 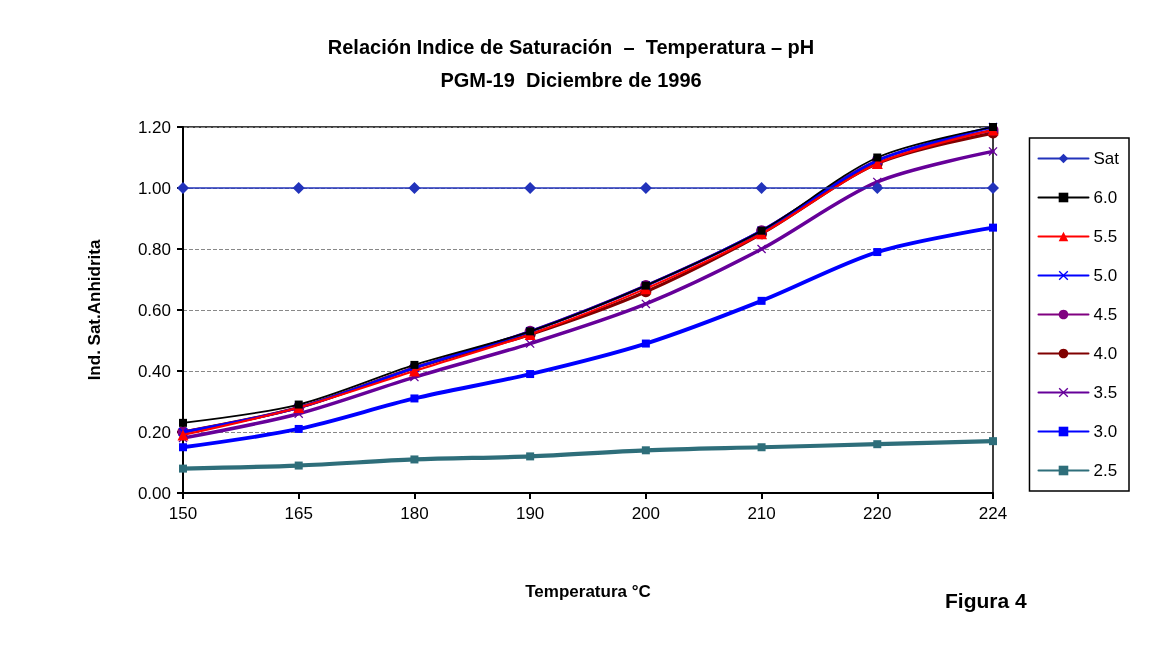 What do you see at coordinates (154, 493) in the screenshot?
I see `y-tick-label: 0.00` at bounding box center [154, 493].